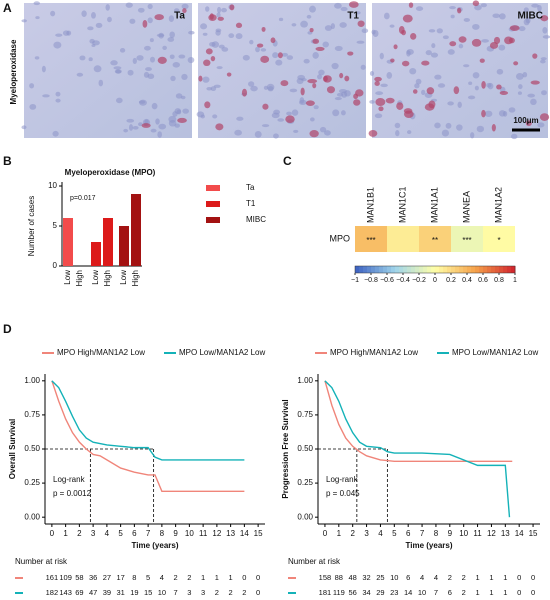 The image size is (550, 600). What do you see at coordinates (498, 205) in the screenshot?
I see `column-label: MAN1A2` at bounding box center [498, 205].